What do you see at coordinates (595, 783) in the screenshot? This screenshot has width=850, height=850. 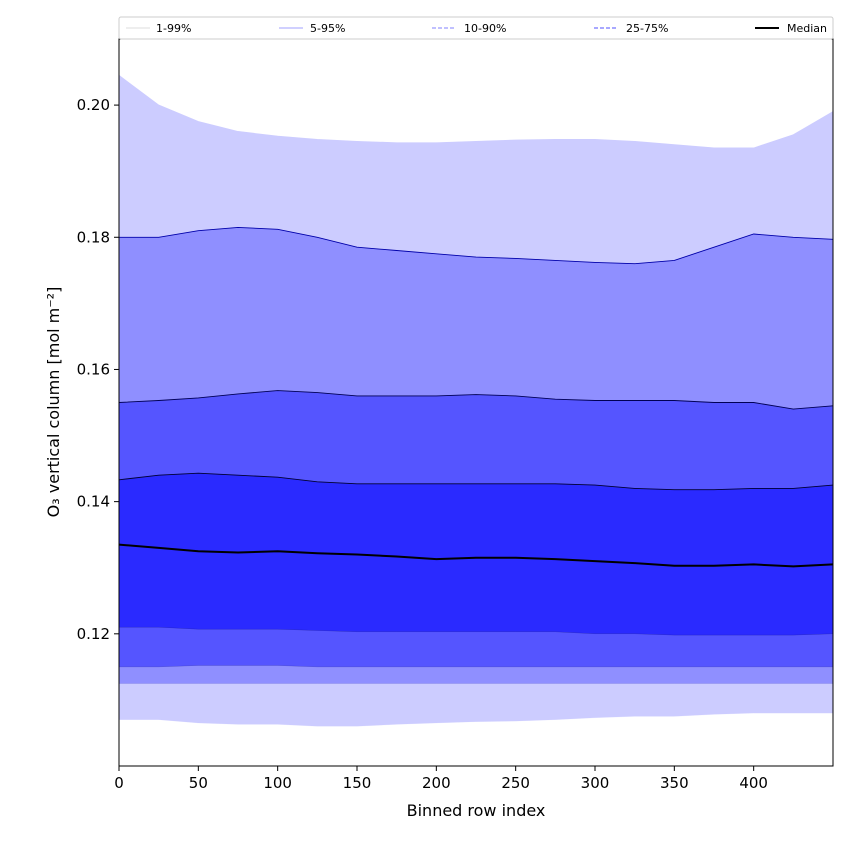 I see `x-tick-label: 300` at bounding box center [595, 783].